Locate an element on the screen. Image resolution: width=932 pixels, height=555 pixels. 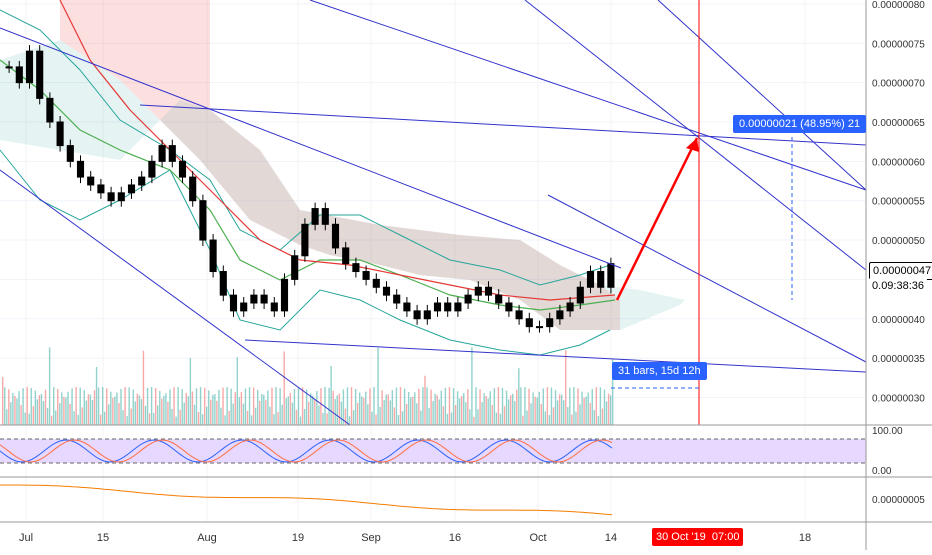
price-tick-label: 0.00000070 is located at coordinates (898, 84).